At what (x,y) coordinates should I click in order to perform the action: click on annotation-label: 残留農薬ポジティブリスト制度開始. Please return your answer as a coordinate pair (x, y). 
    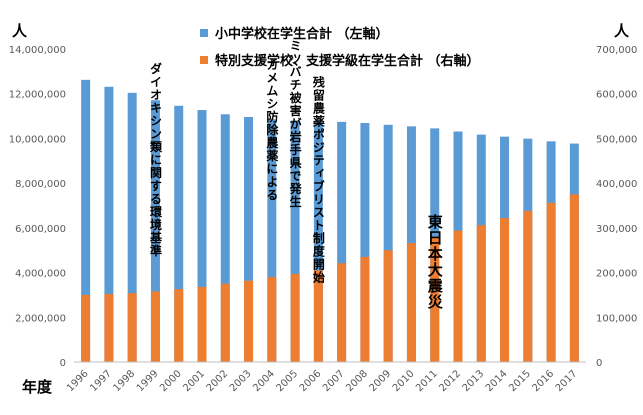
    Looking at the image, I should click on (318, 179).